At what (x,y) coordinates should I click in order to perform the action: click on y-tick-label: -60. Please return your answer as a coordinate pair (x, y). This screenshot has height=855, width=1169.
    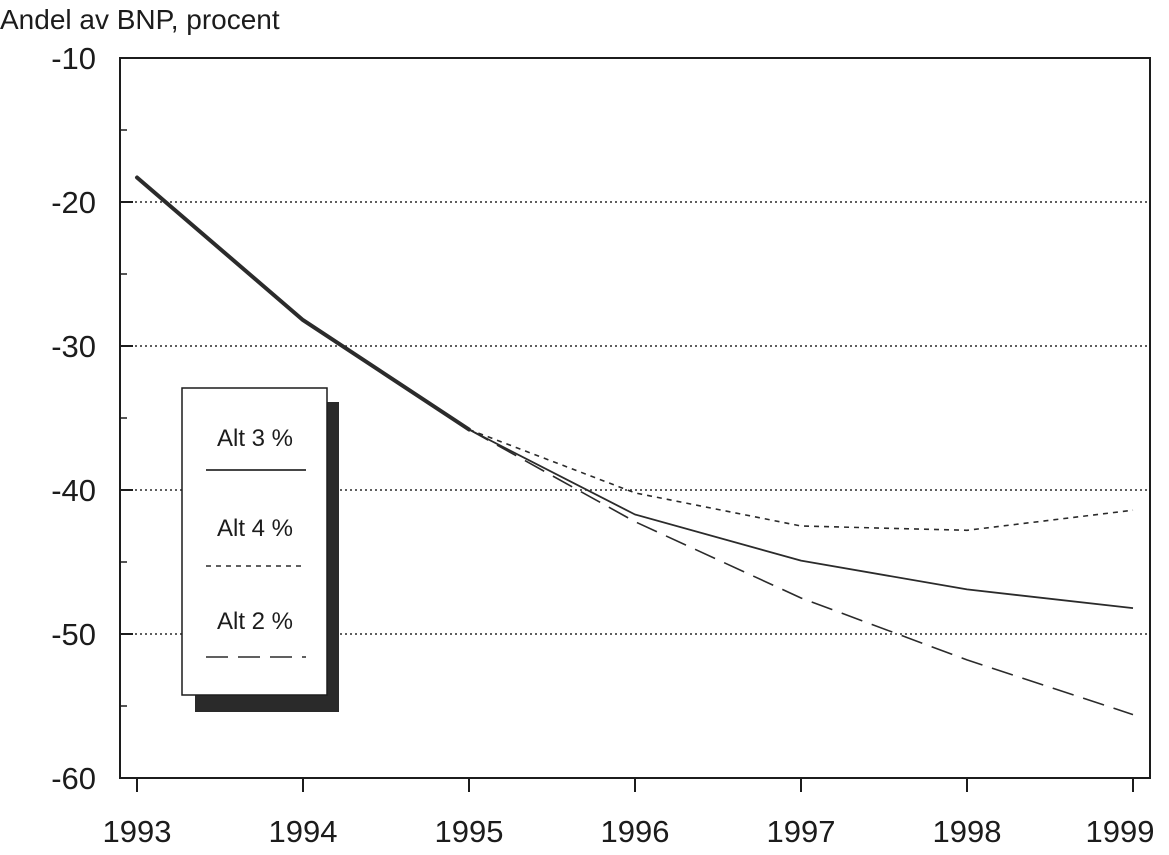
    Looking at the image, I should click on (73, 778).